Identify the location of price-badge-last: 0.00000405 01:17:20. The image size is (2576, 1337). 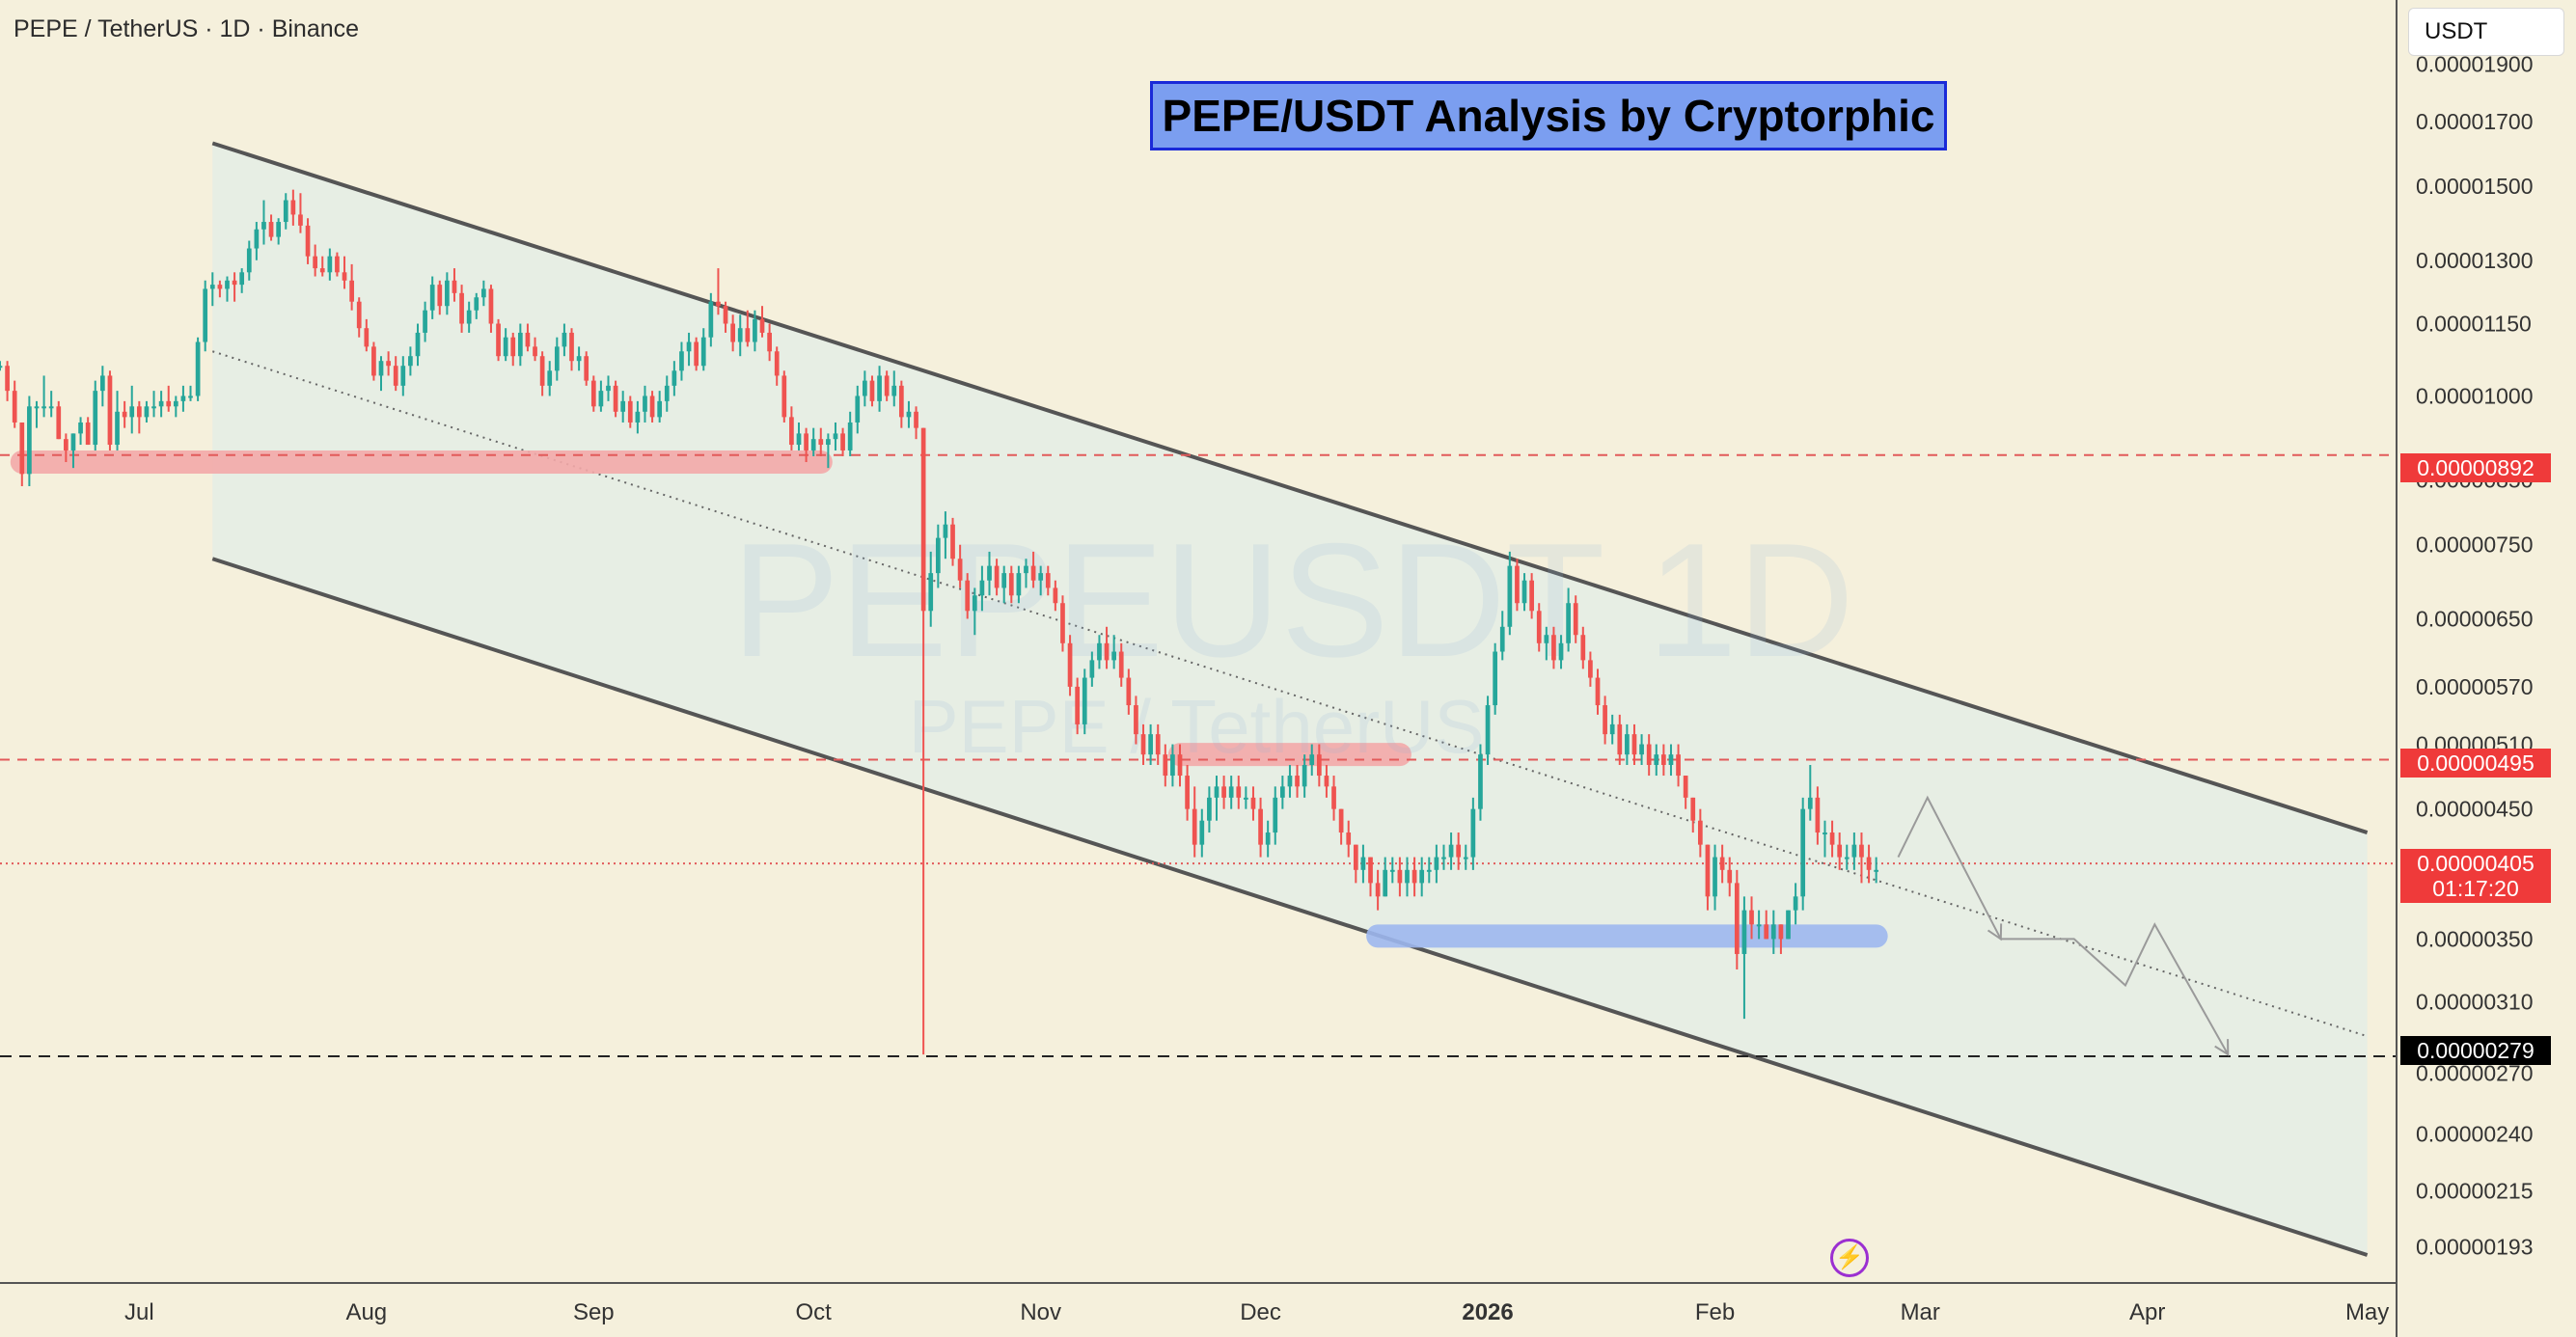
(2476, 876).